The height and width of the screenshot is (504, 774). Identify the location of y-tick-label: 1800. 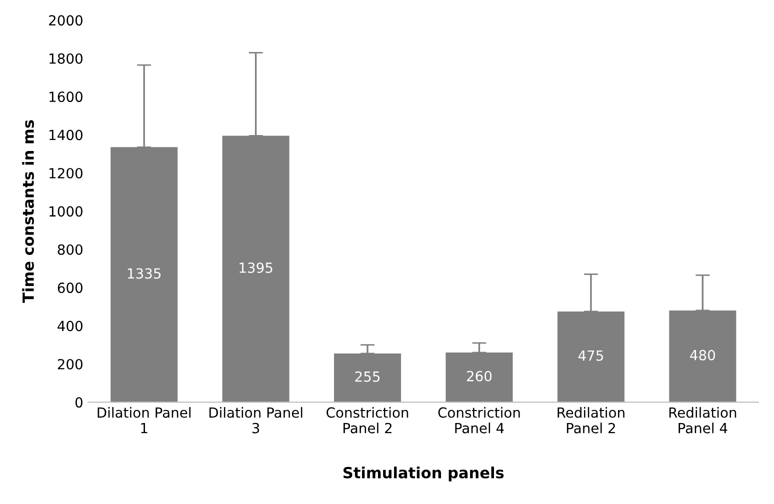
(66, 58).